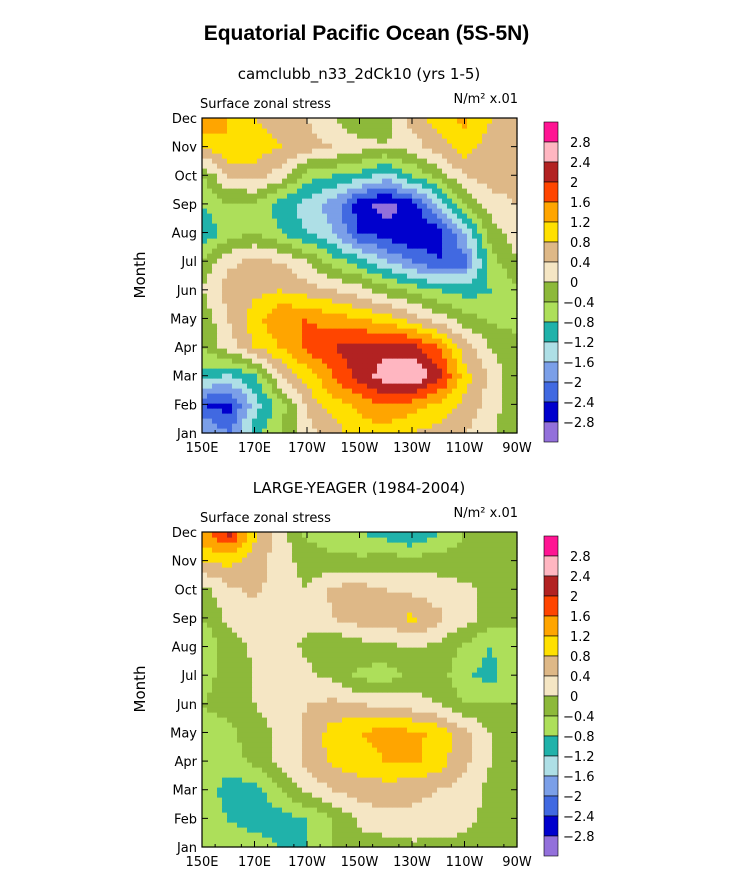  Describe the element at coordinates (579, 403) in the screenshot. I see `colorbar-label: −2.4` at that location.